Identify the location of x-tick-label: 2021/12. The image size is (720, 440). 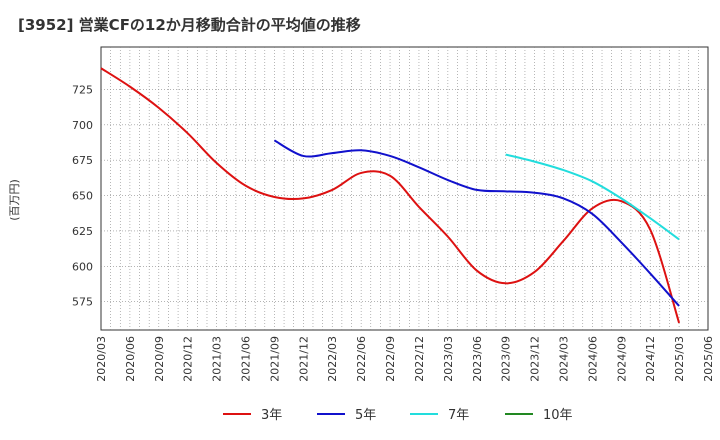
(303, 359).